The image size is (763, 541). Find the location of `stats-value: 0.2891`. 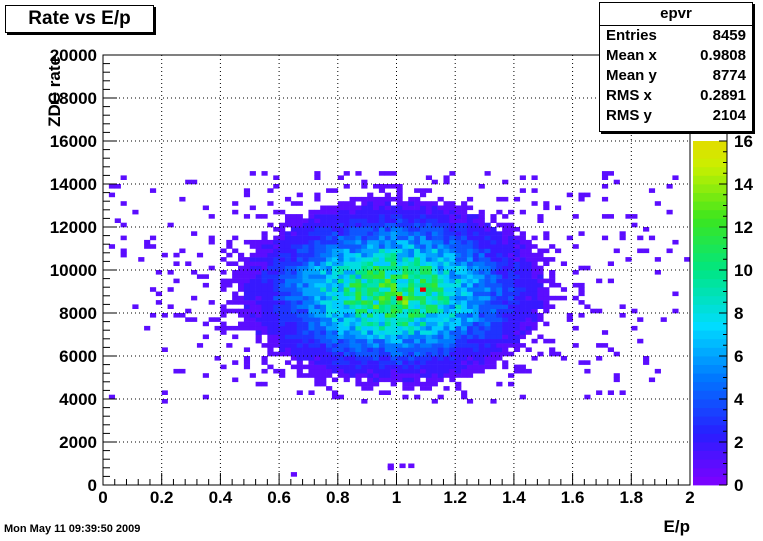

stats-value: 0.2891 is located at coordinates (723, 95).